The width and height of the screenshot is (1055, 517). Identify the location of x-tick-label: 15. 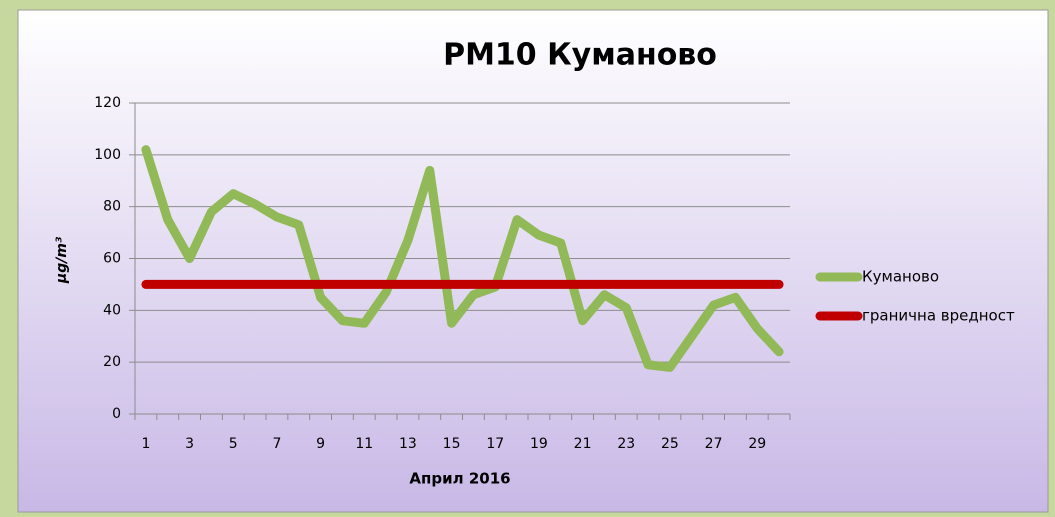
(452, 444).